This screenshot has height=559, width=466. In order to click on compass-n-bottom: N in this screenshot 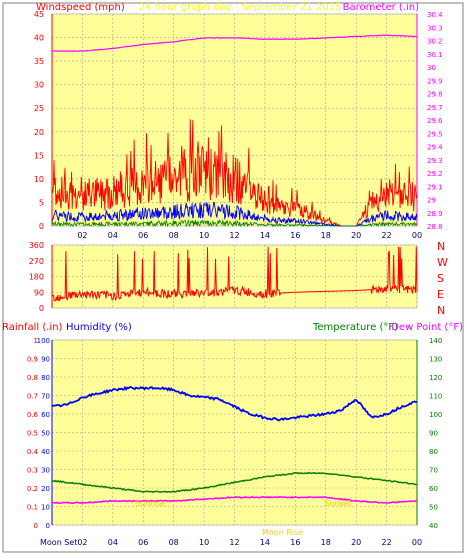, I will do `click(441, 310)`.